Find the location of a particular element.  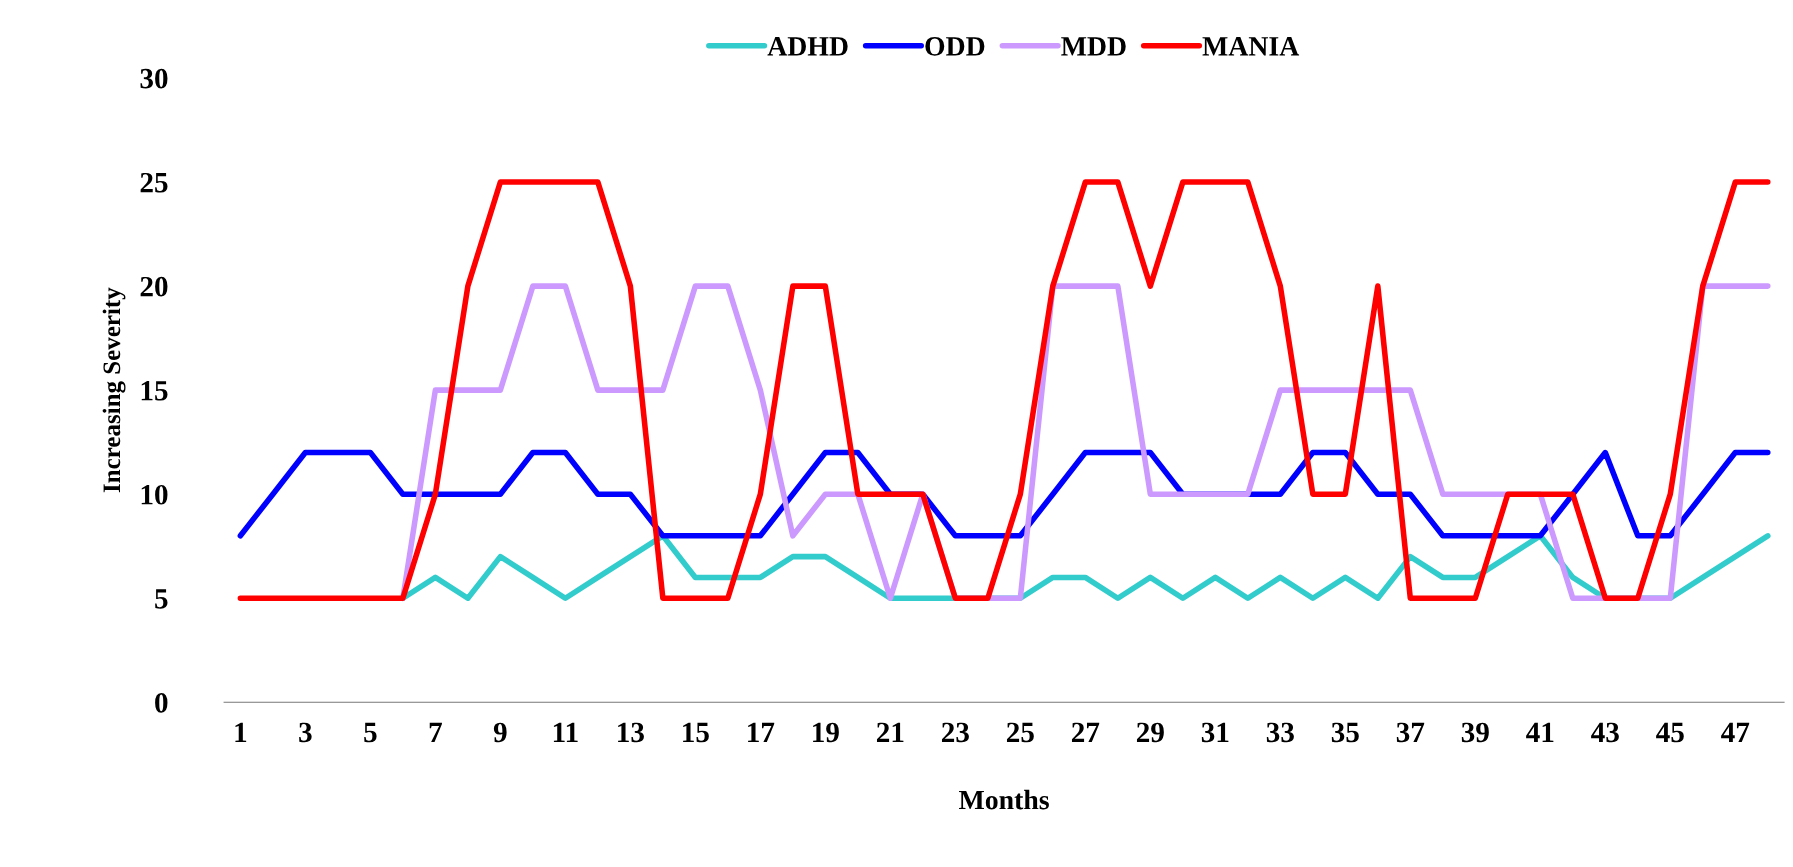

y-tick-label: 5 is located at coordinates (161, 599).